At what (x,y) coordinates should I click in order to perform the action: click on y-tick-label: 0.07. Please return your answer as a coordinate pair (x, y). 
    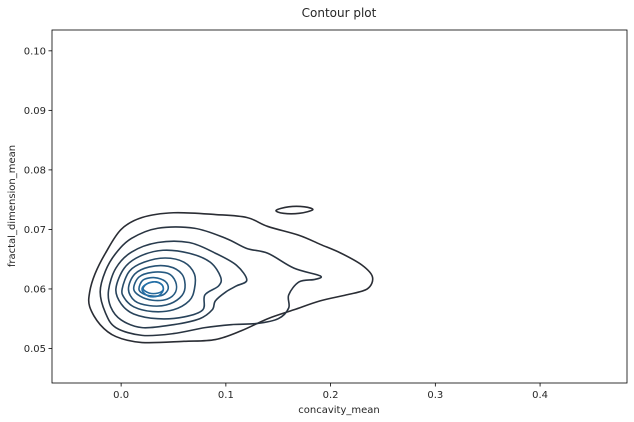
    Looking at the image, I should click on (35, 230).